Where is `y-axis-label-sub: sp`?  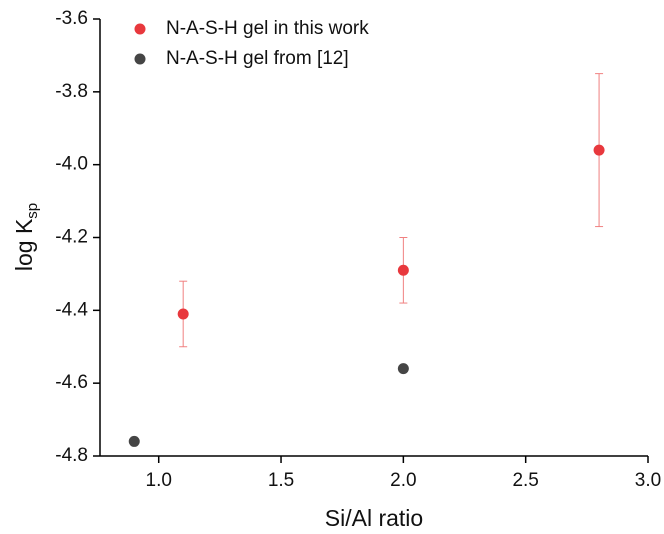
y-axis-label-sub: sp is located at coordinates (32, 211).